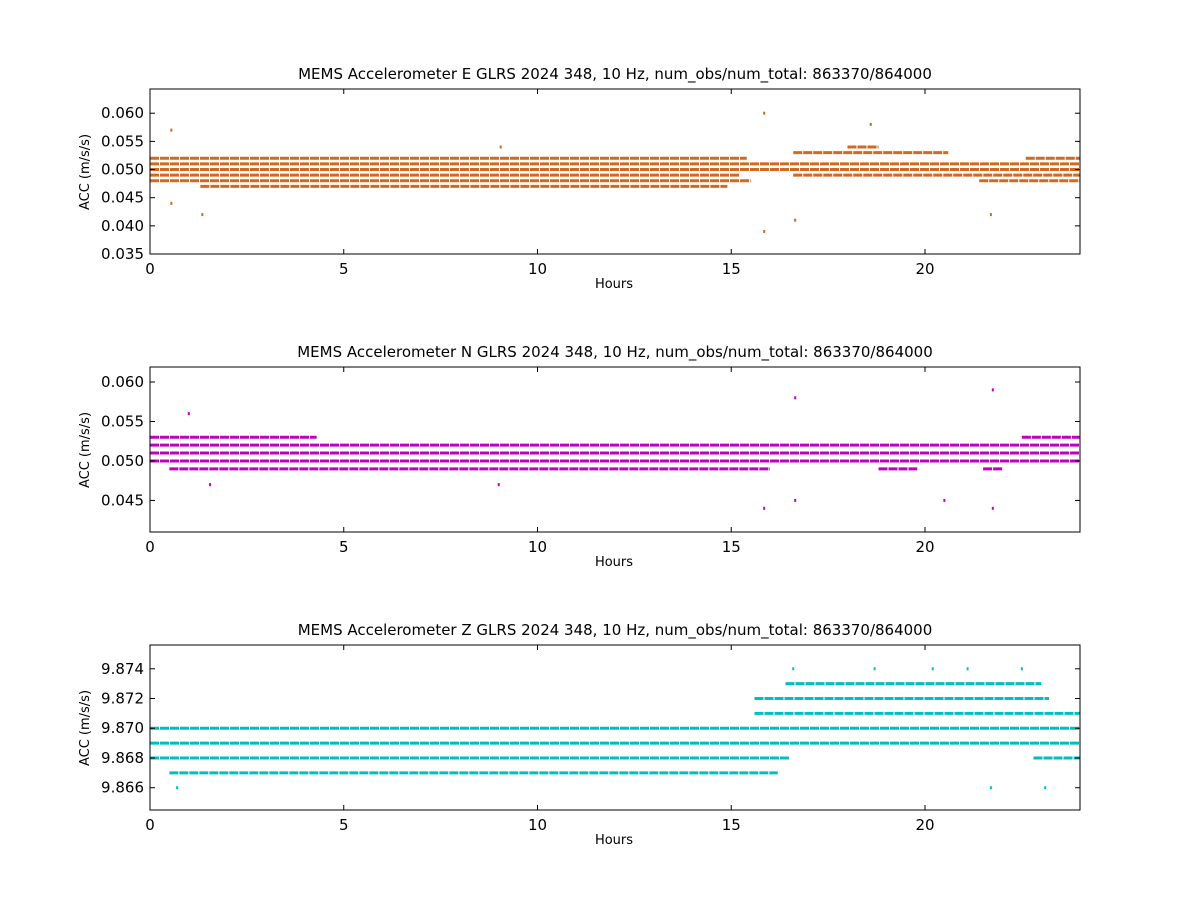 This screenshot has height=900, width=1200. Describe the element at coordinates (122, 226) in the screenshot. I see `y-tick-label: 0.040` at that location.